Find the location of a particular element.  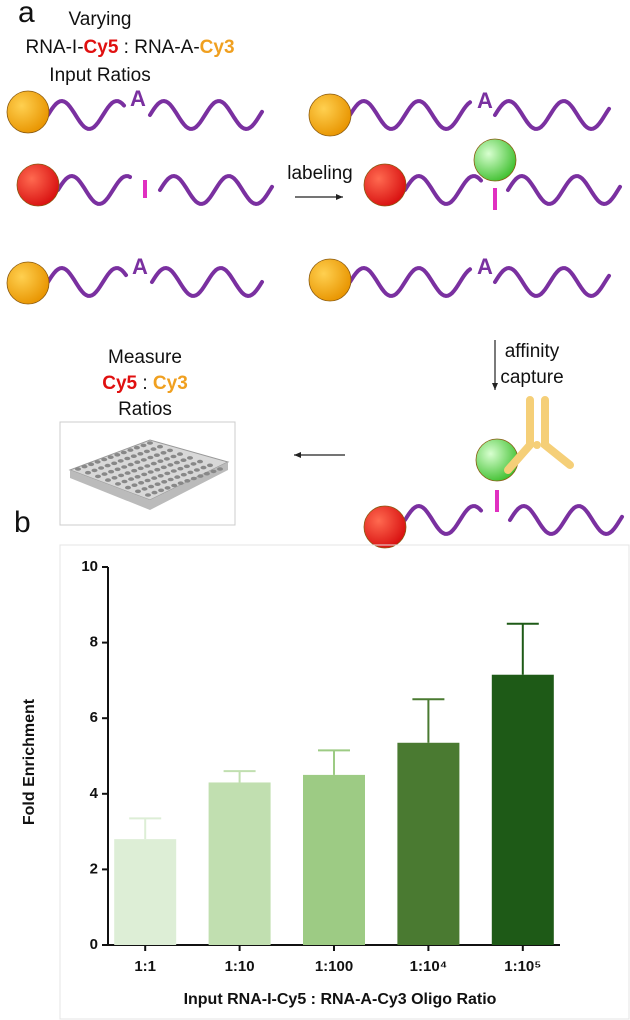

heading-part: RNA-I- is located at coordinates (54, 47).